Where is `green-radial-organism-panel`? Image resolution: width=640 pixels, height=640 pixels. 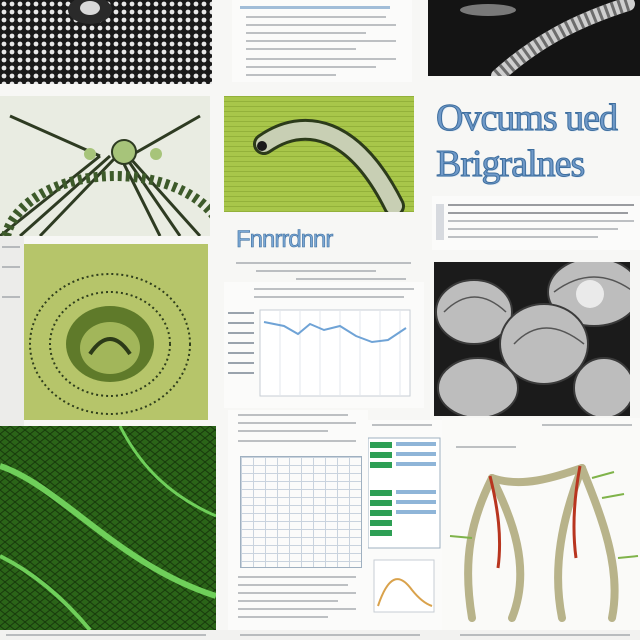
green-radial-organism-panel is located at coordinates (104, 332).